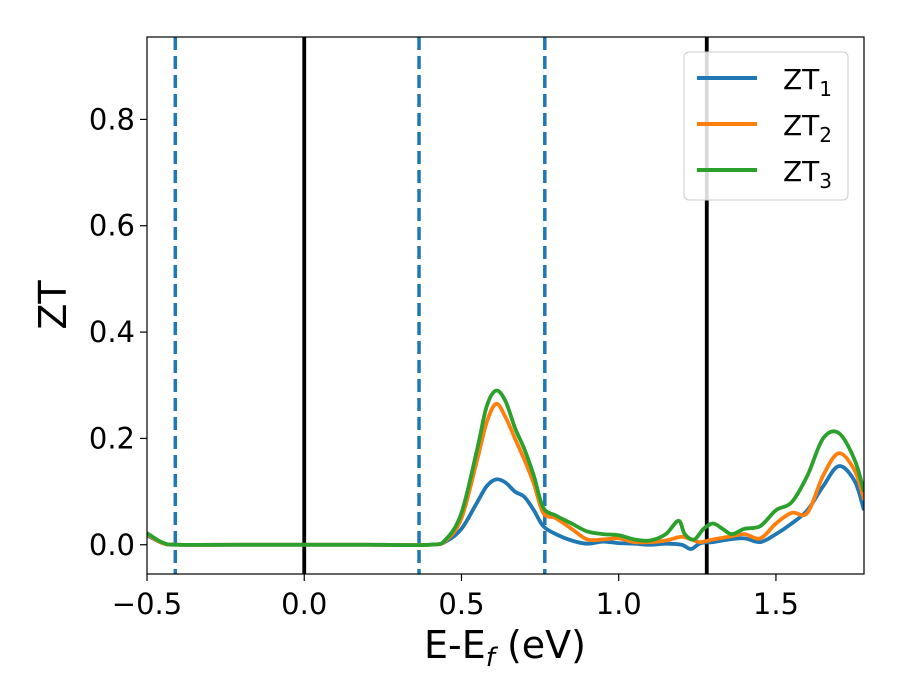 Image resolution: width=900 pixels, height=700 pixels. What do you see at coordinates (505, 648) in the screenshot?
I see `x-axis-title: E-Ef (eV)` at bounding box center [505, 648].